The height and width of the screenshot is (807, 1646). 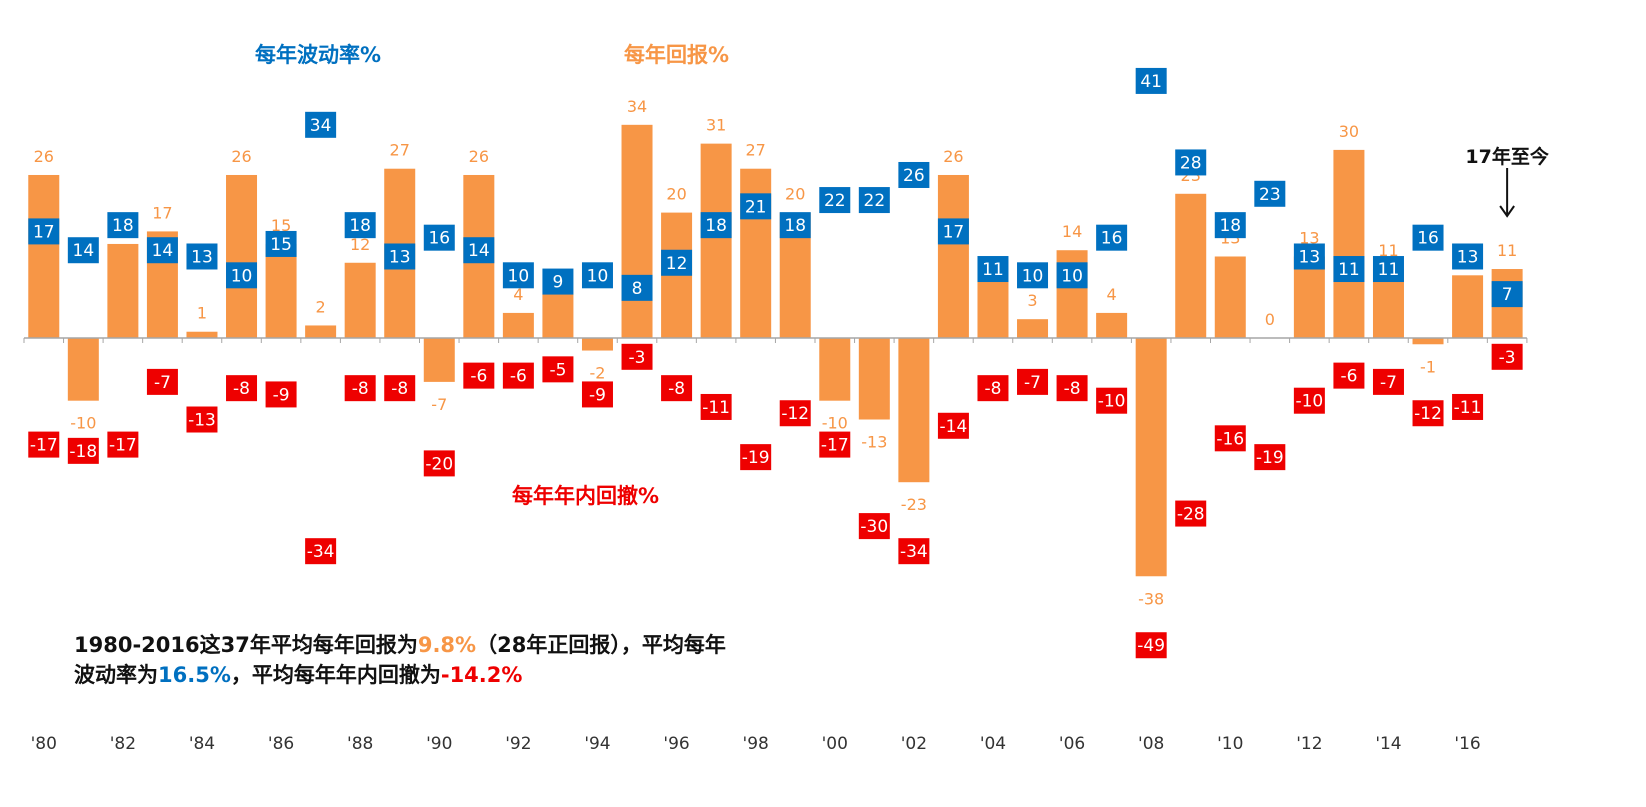 What do you see at coordinates (1348, 377) in the screenshot?
I see `drawdown-label: -6` at bounding box center [1348, 377].